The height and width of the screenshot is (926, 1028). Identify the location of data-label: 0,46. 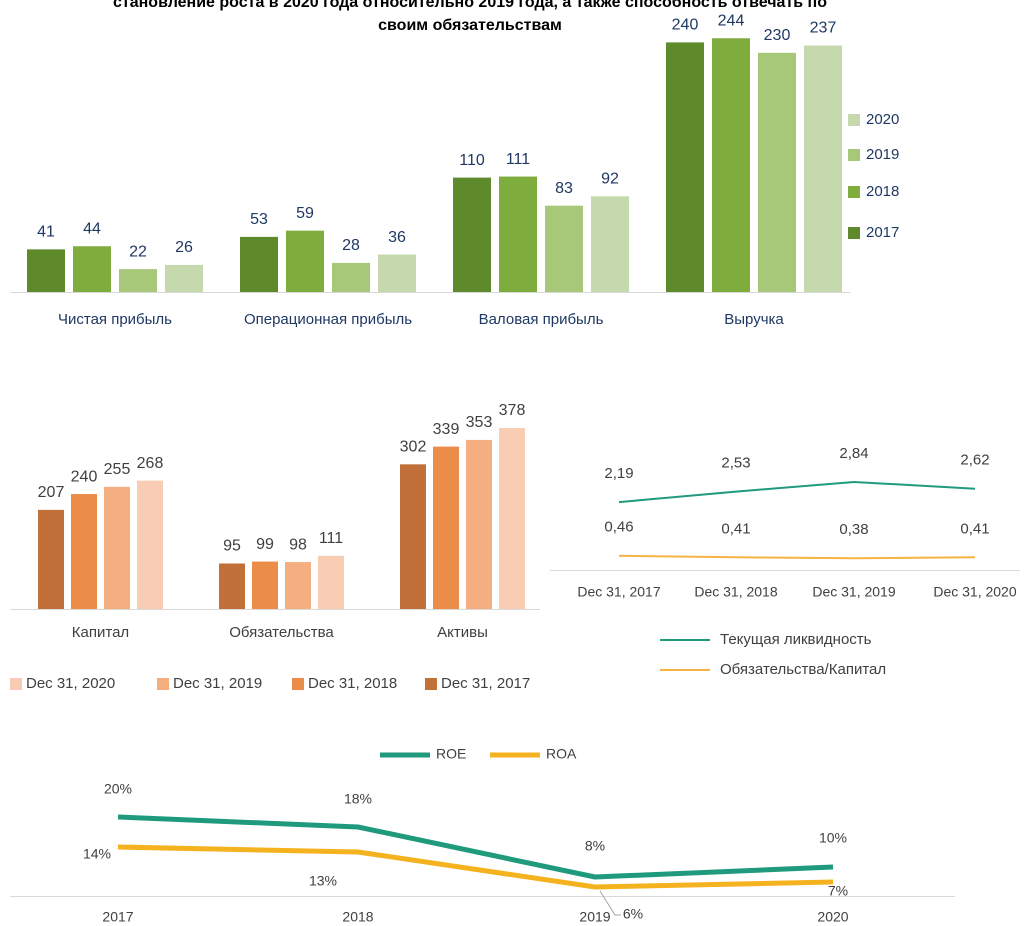
(618, 527).